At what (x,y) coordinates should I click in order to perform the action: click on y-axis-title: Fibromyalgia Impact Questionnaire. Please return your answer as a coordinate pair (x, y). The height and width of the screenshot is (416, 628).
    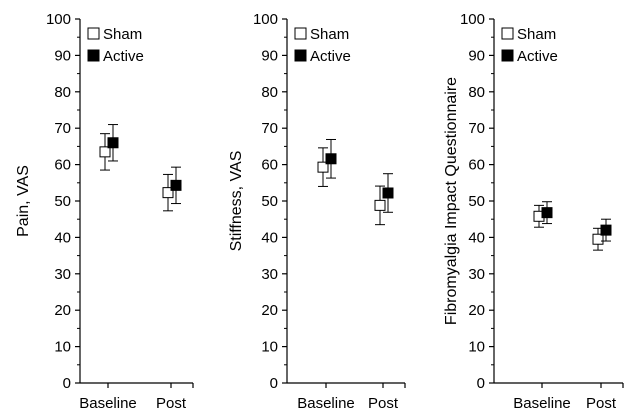
    Looking at the image, I should click on (451, 201).